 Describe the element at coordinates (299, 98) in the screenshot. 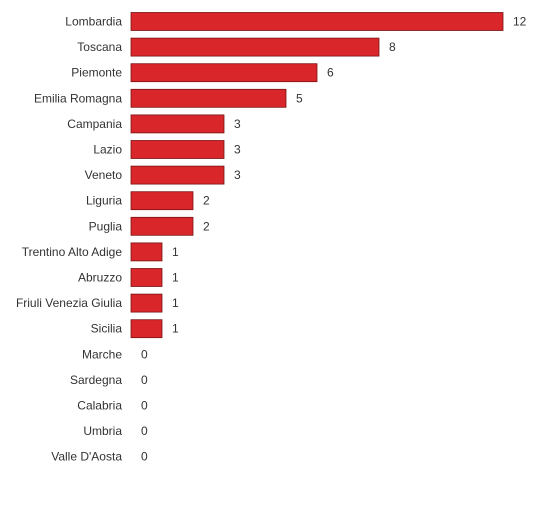

I see `value-label-emilia-romagna: 5` at that location.